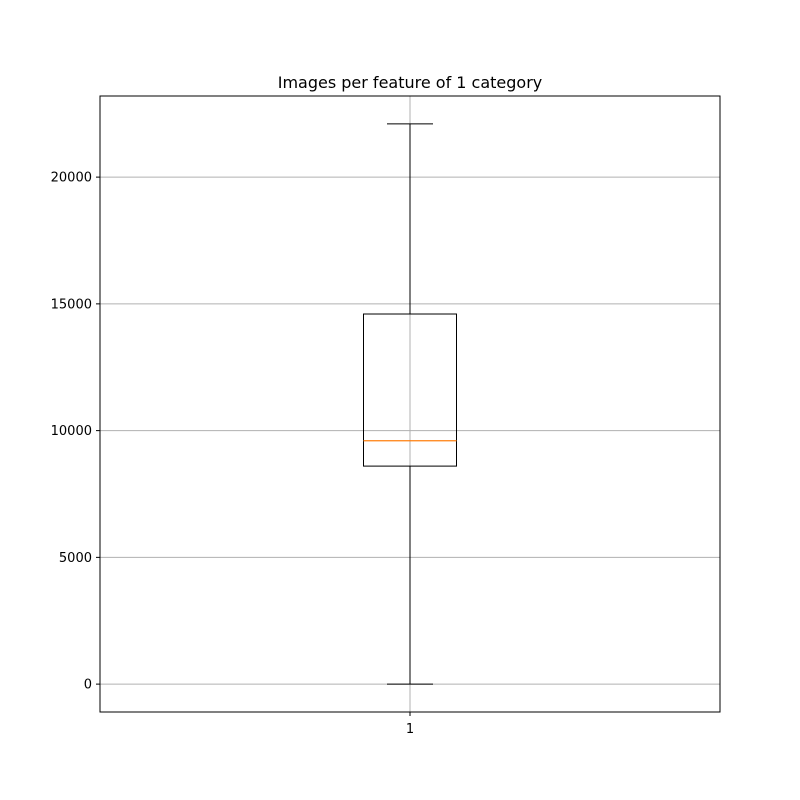 The image size is (800, 800). Describe the element at coordinates (410, 390) in the screenshot. I see `iqr-box` at that location.